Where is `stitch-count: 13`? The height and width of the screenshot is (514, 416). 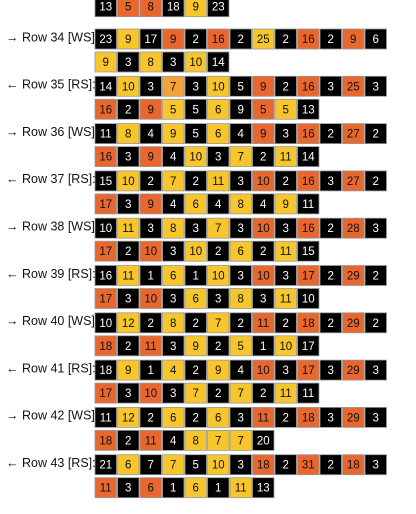
stitch-count: 13 is located at coordinates (308, 110).